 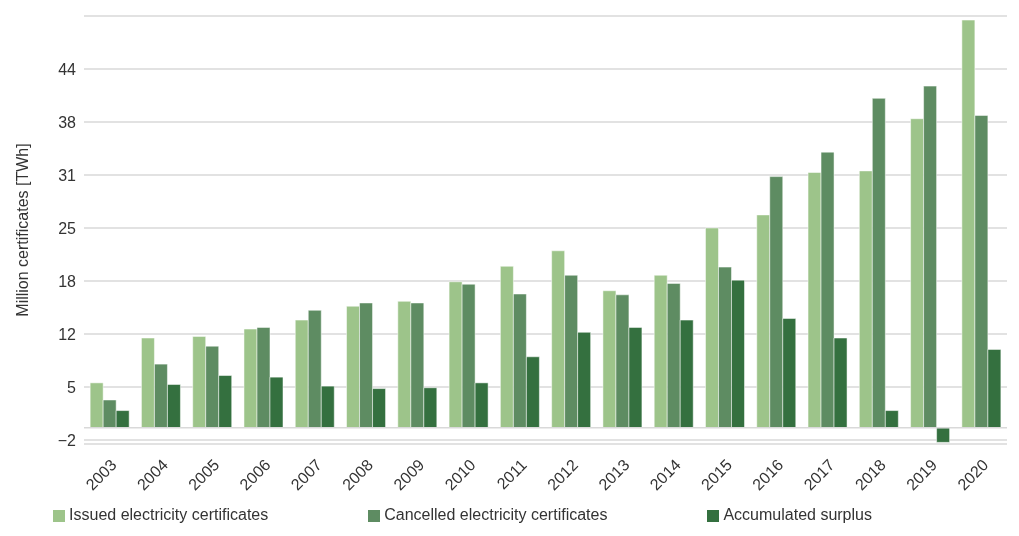 I want to click on y-axis-title: Million certificates [TWh], so click(x=22, y=230).